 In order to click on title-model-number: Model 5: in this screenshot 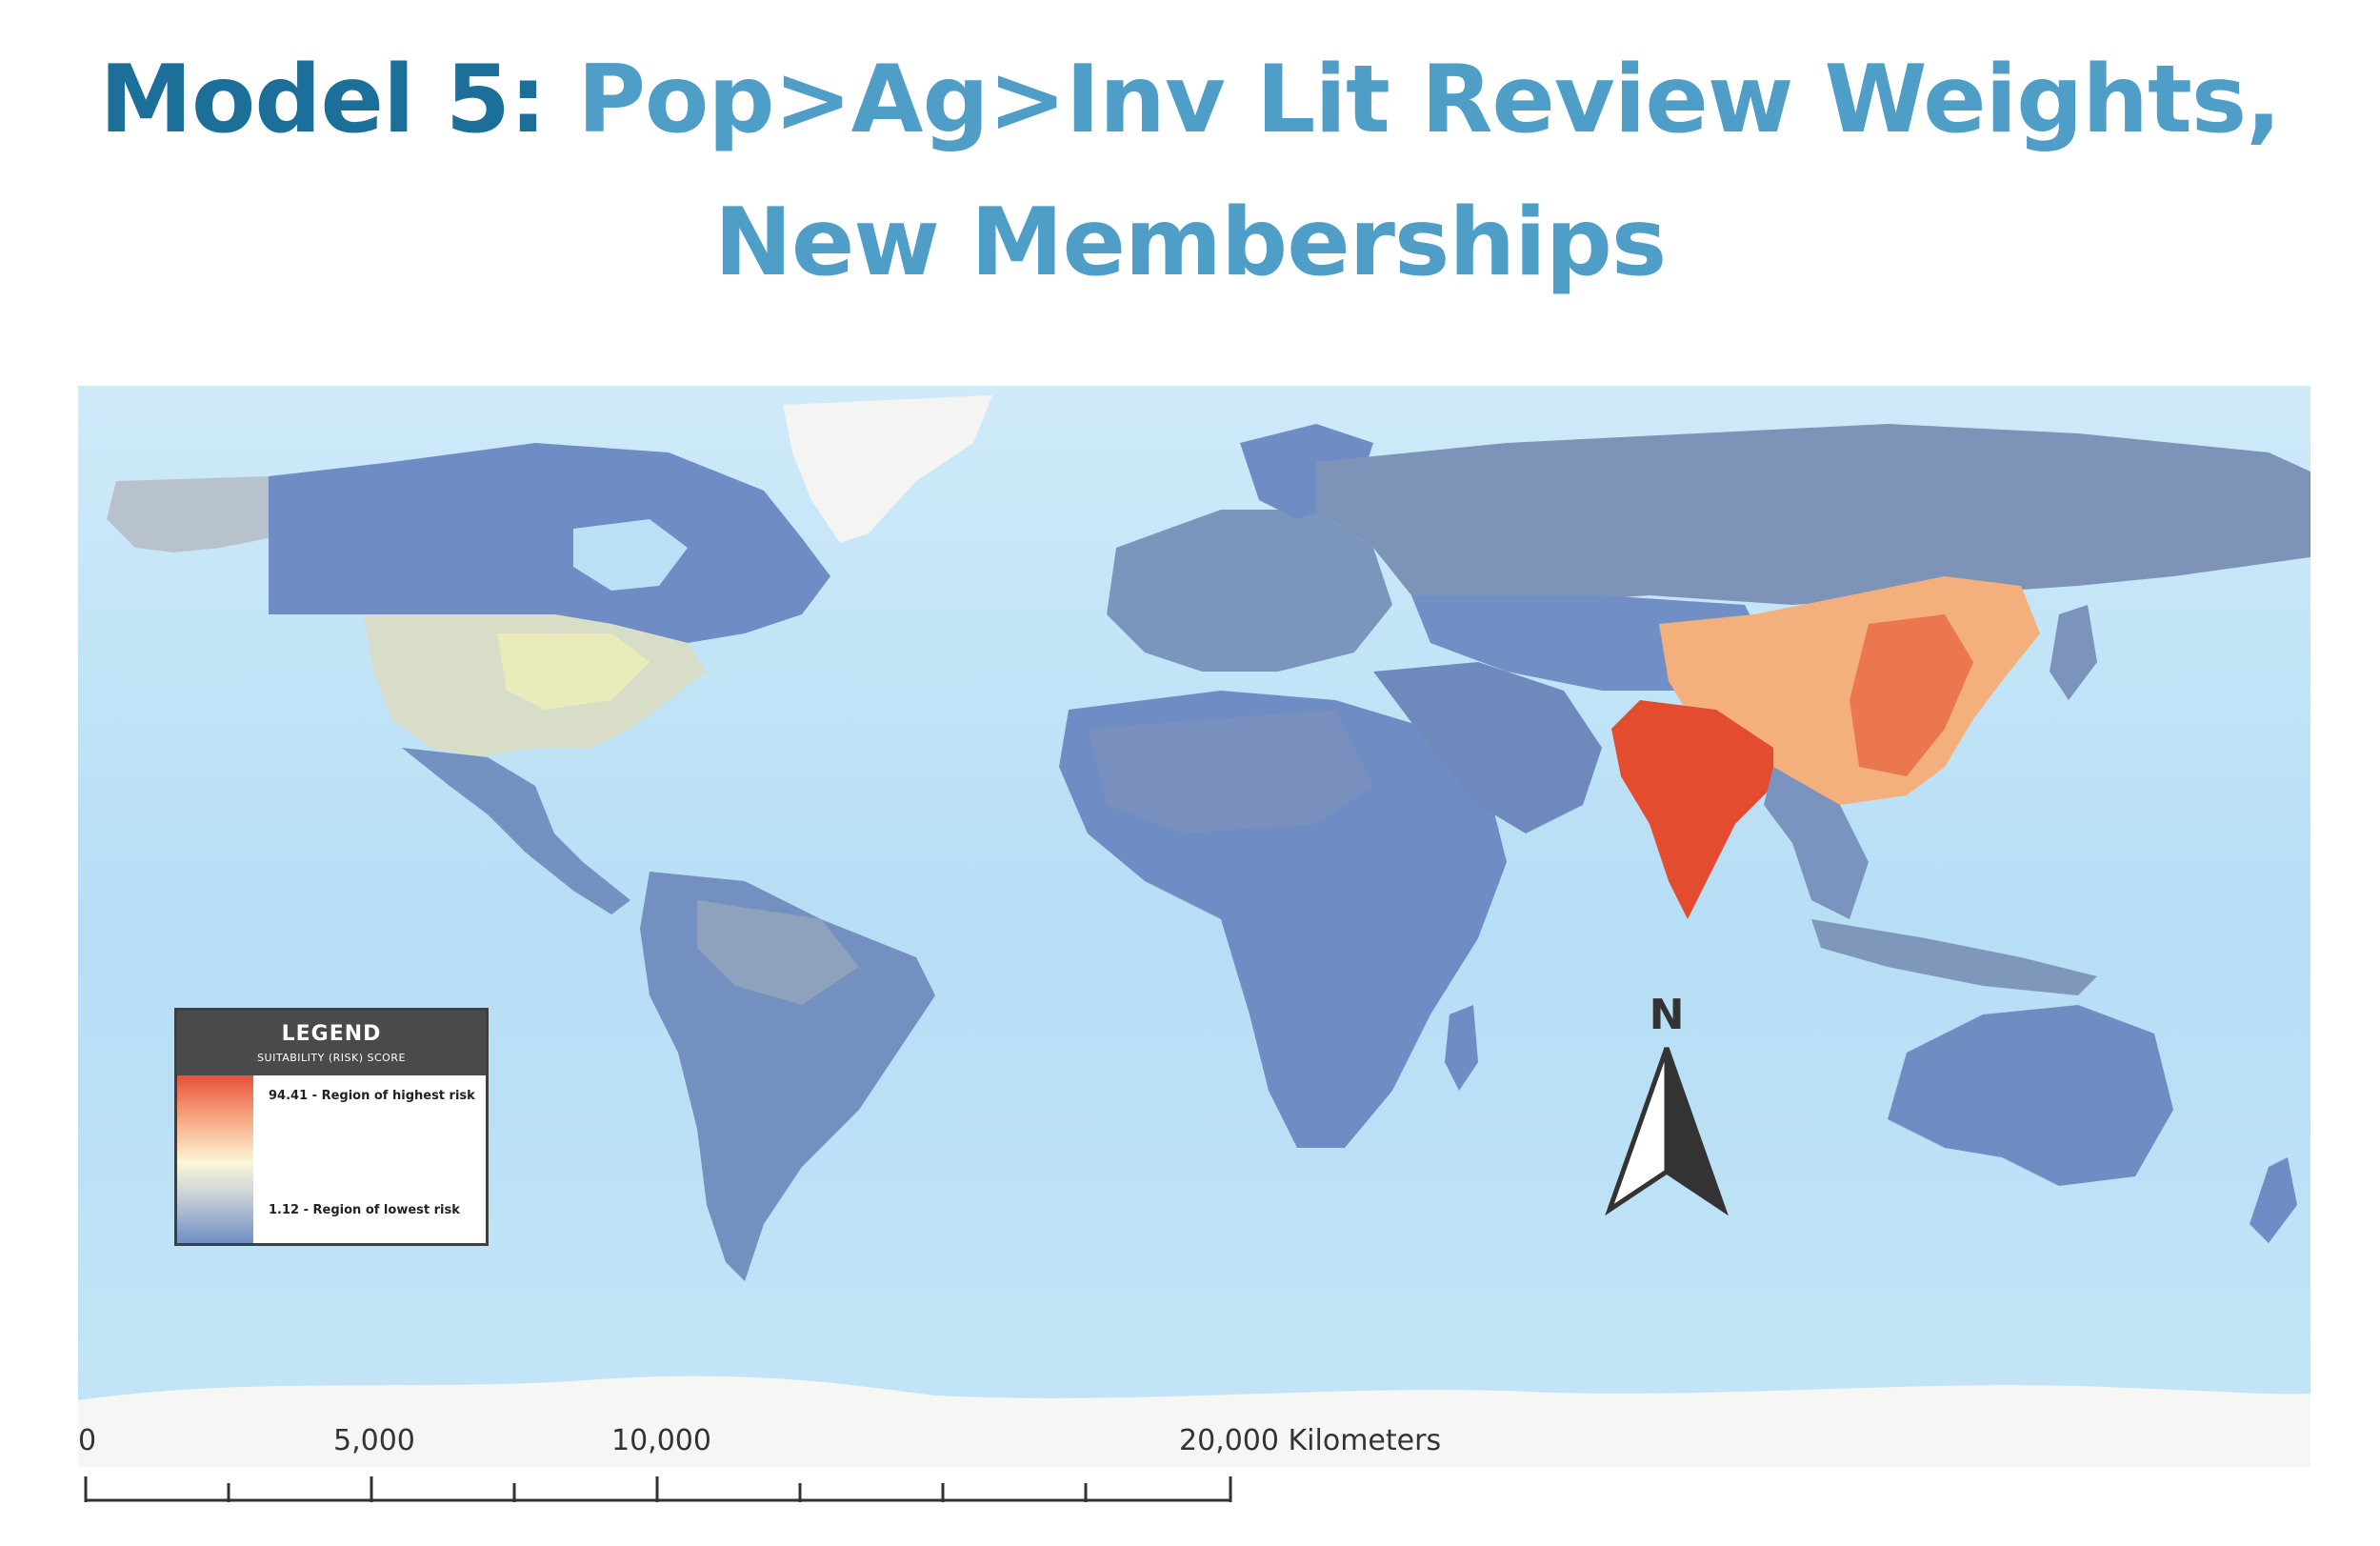, I will do `click(323, 100)`.